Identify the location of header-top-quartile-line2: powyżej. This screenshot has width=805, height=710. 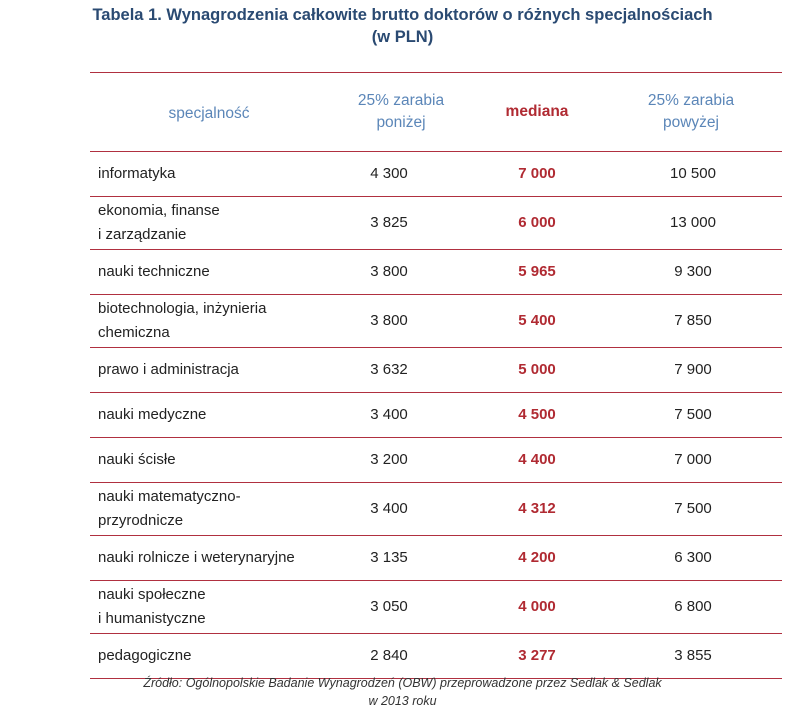
(691, 122).